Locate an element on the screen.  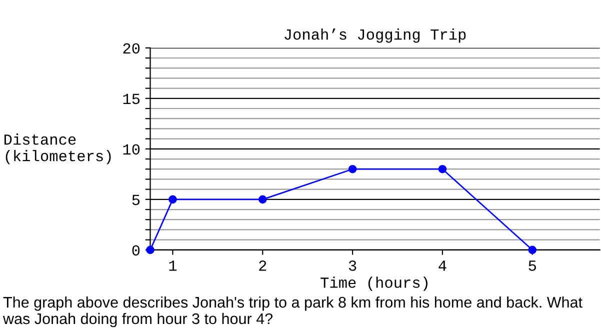
y-tick-label: 0 is located at coordinates (136, 250).